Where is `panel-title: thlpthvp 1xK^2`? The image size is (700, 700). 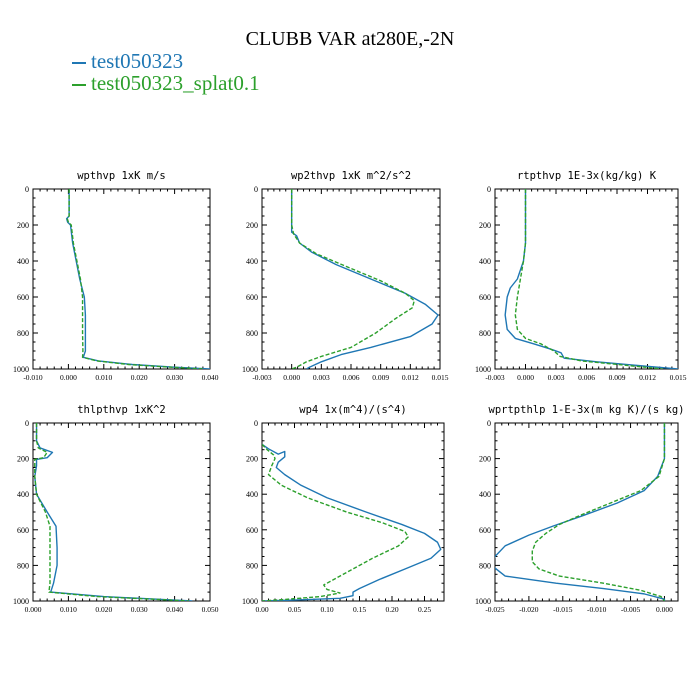
panel-title: thlpthvp 1xK^2 is located at coordinates (121, 410).